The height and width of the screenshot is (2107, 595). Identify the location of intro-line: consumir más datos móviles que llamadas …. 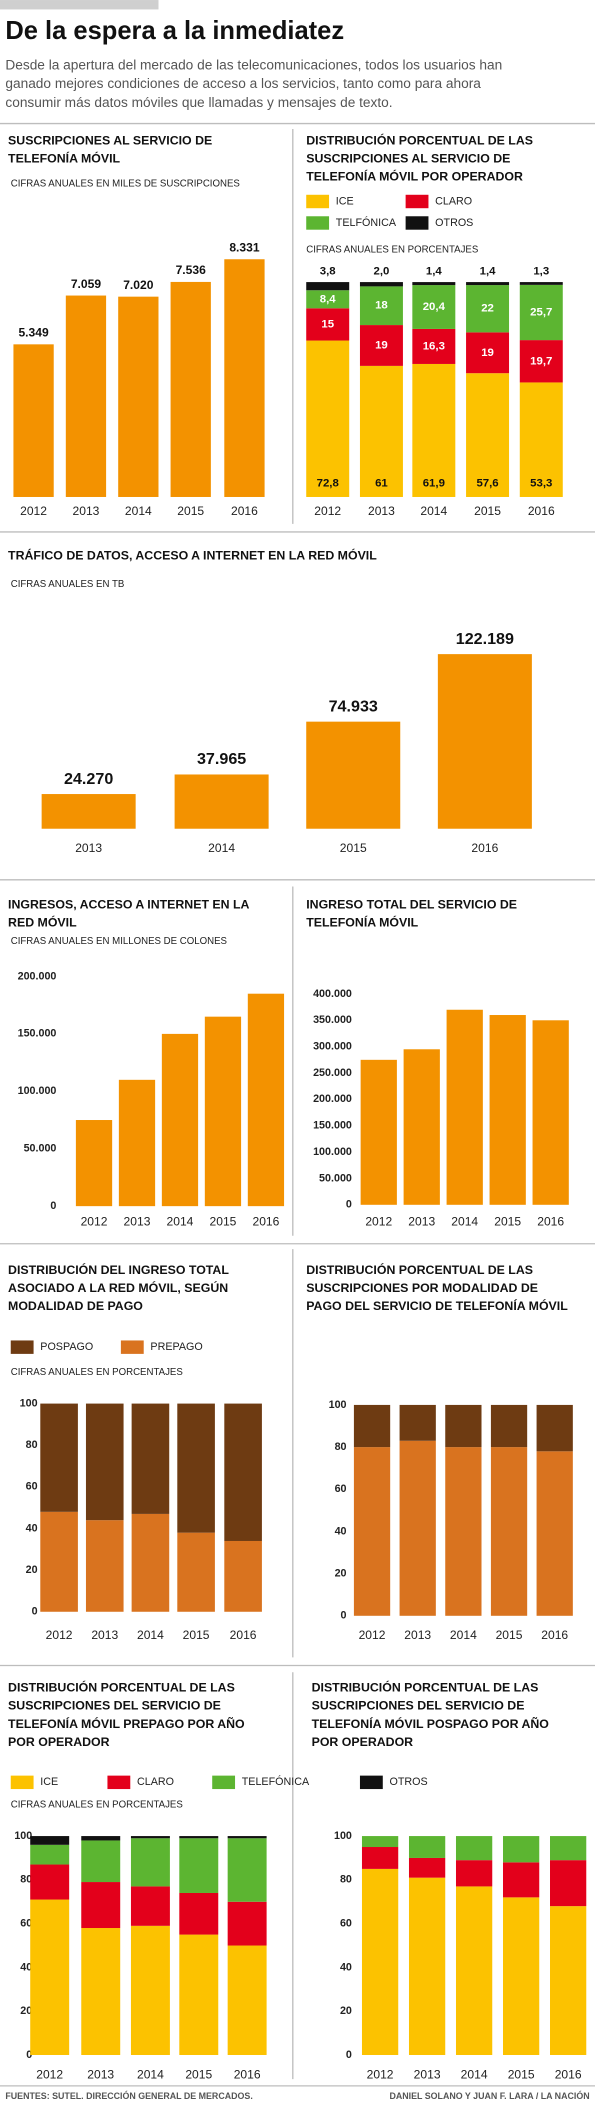
(198, 102).